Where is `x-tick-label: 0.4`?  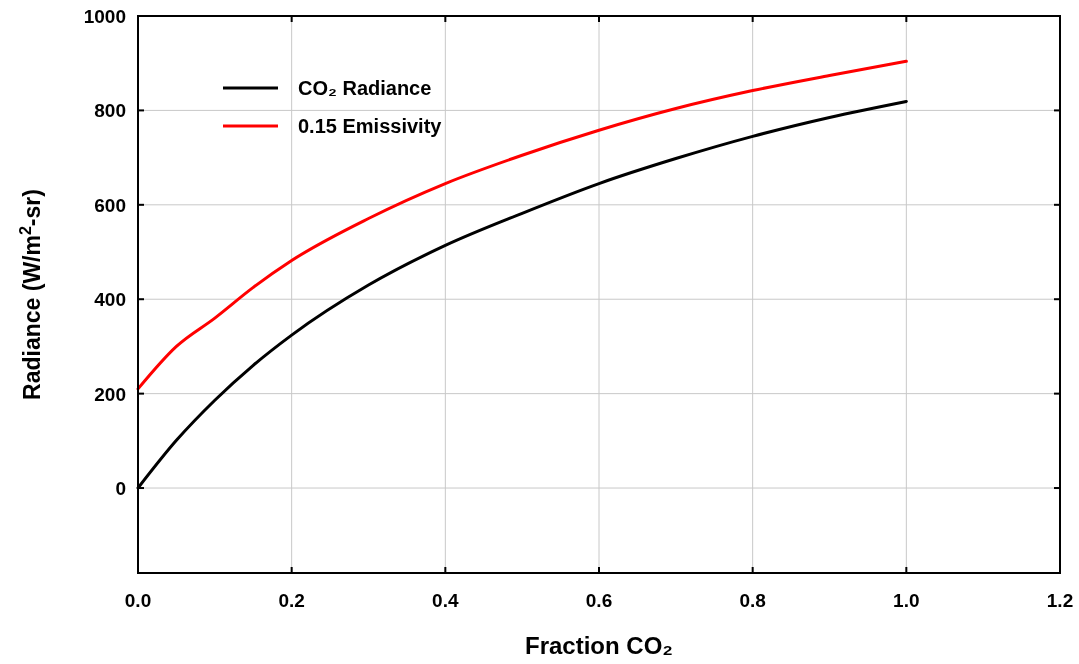 x-tick-label: 0.4 is located at coordinates (445, 600).